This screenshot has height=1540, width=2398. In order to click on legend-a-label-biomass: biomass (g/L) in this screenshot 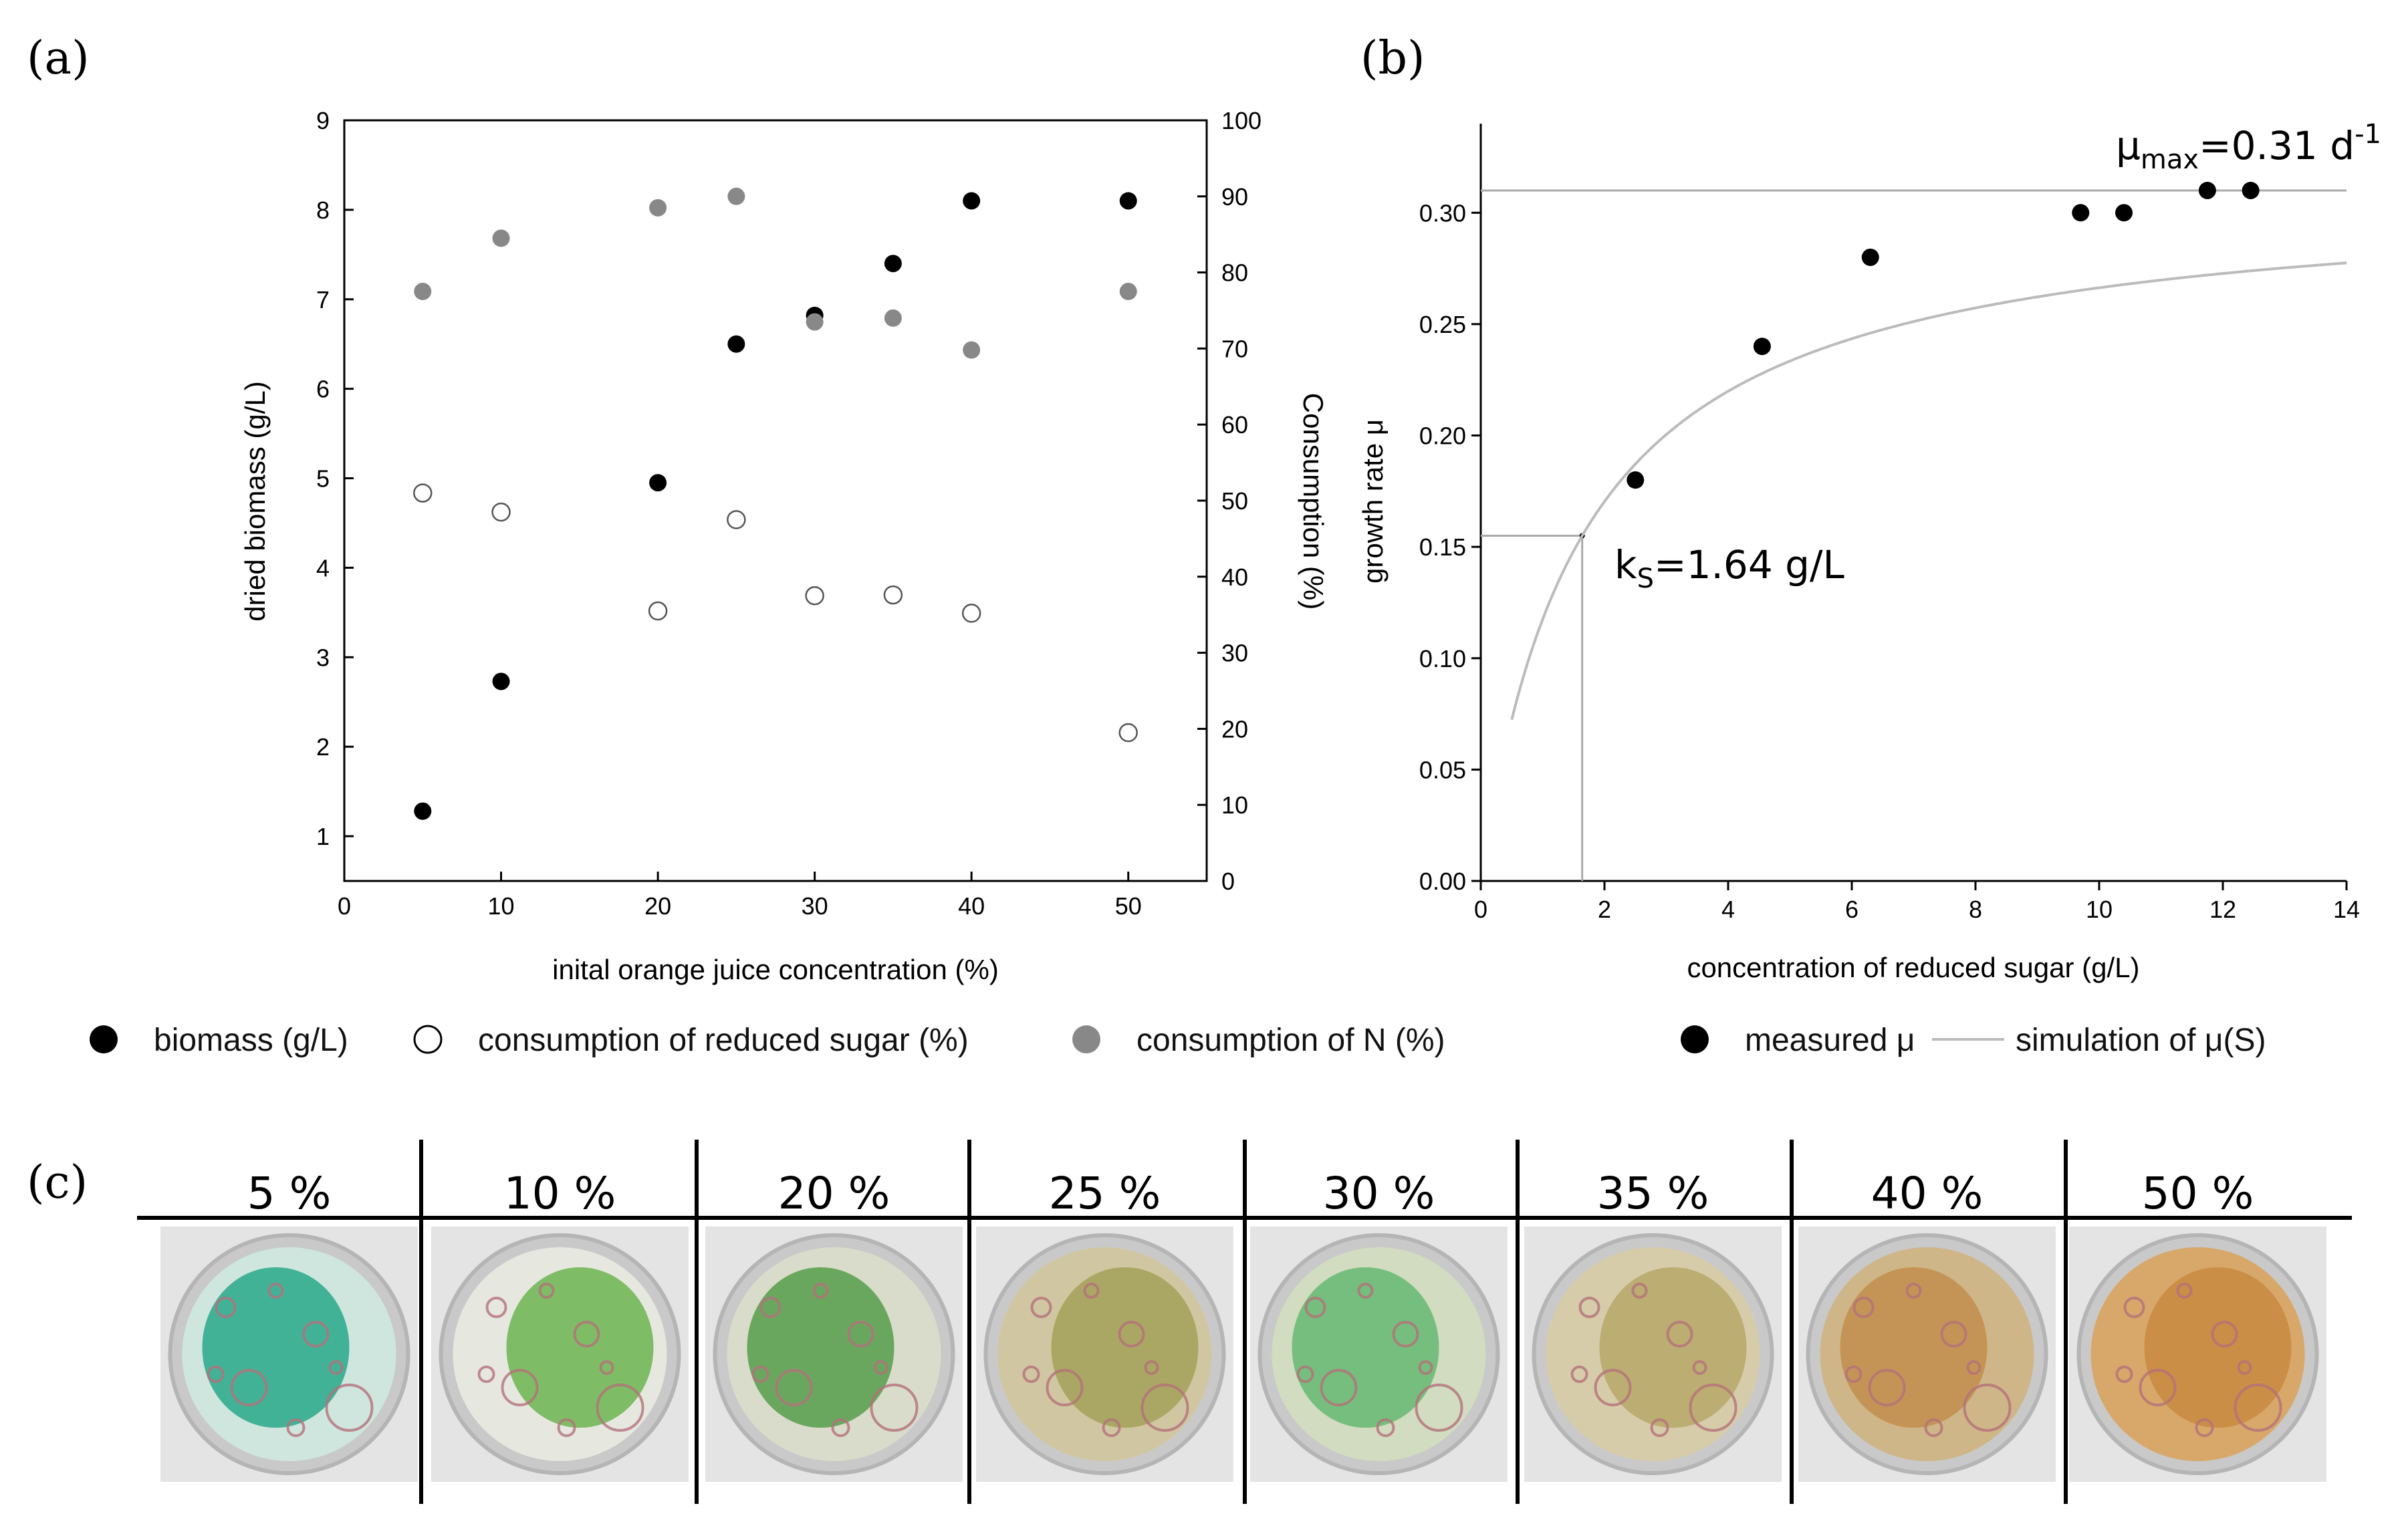, I will do `click(251, 1040)`.